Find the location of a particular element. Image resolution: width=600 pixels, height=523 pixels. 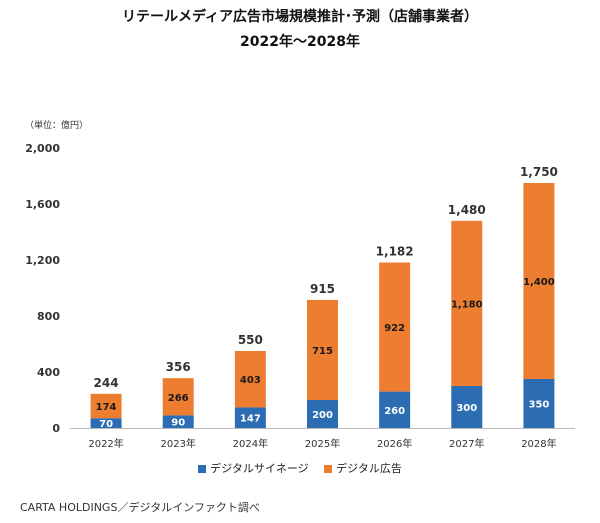

y-tick-label: 1,200 is located at coordinates (42, 260).